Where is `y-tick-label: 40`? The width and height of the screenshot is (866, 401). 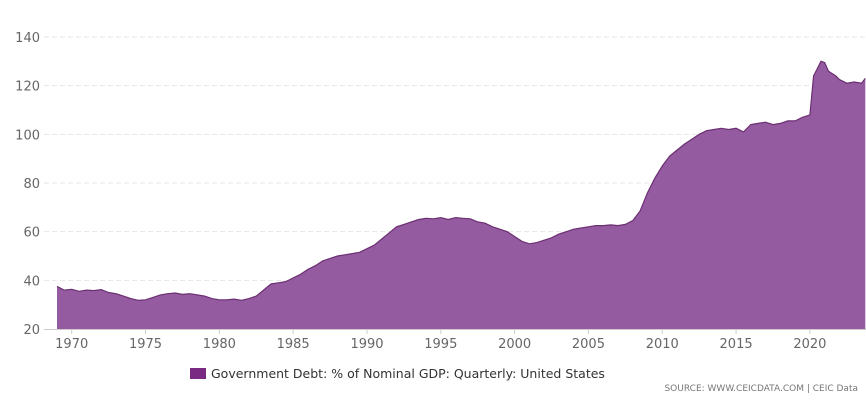 y-tick-label: 40 is located at coordinates (31, 281).